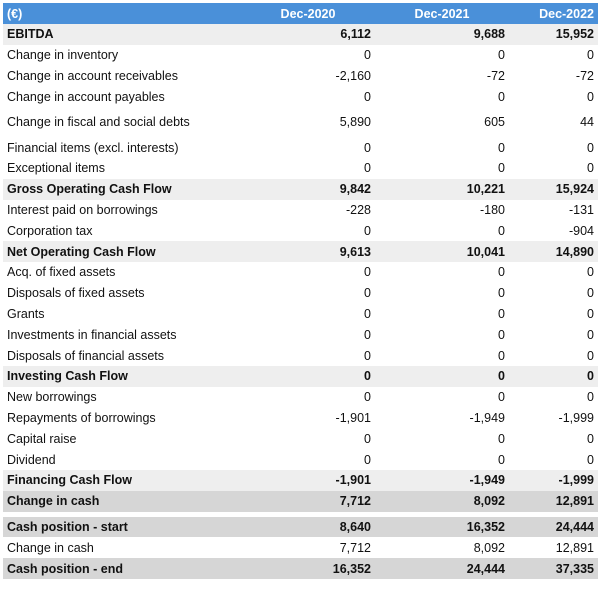 The image size is (600, 595). What do you see at coordinates (300, 293) in the screenshot?
I see `table-row-disposals-of-fixed-assets: Disposals of fixed assets 0 0 0` at bounding box center [300, 293].